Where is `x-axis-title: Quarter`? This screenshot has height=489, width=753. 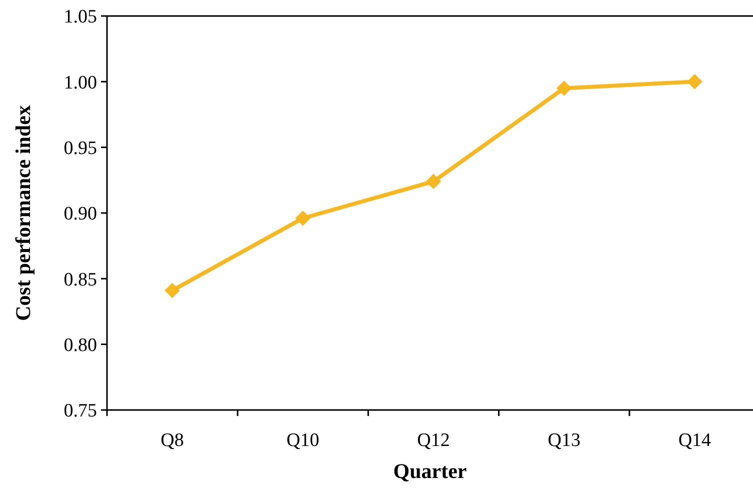
x-axis-title: Quarter is located at coordinates (430, 471).